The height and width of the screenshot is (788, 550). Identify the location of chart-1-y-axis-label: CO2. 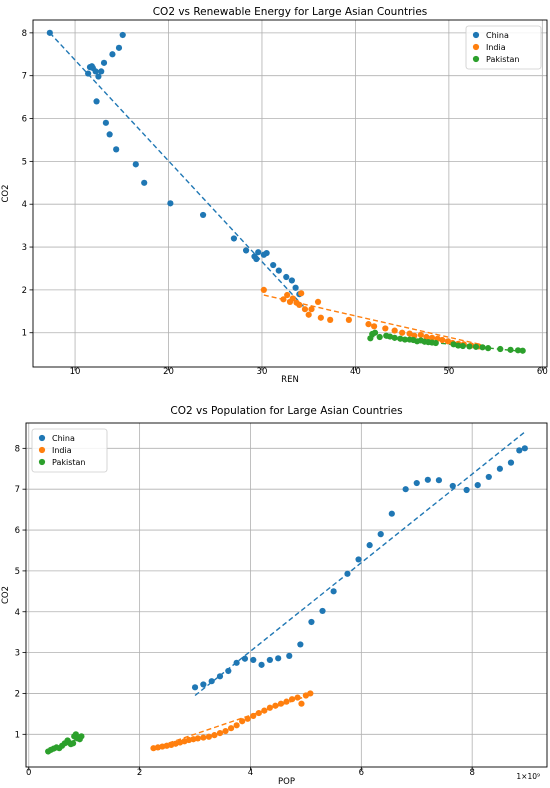
(6, 193).